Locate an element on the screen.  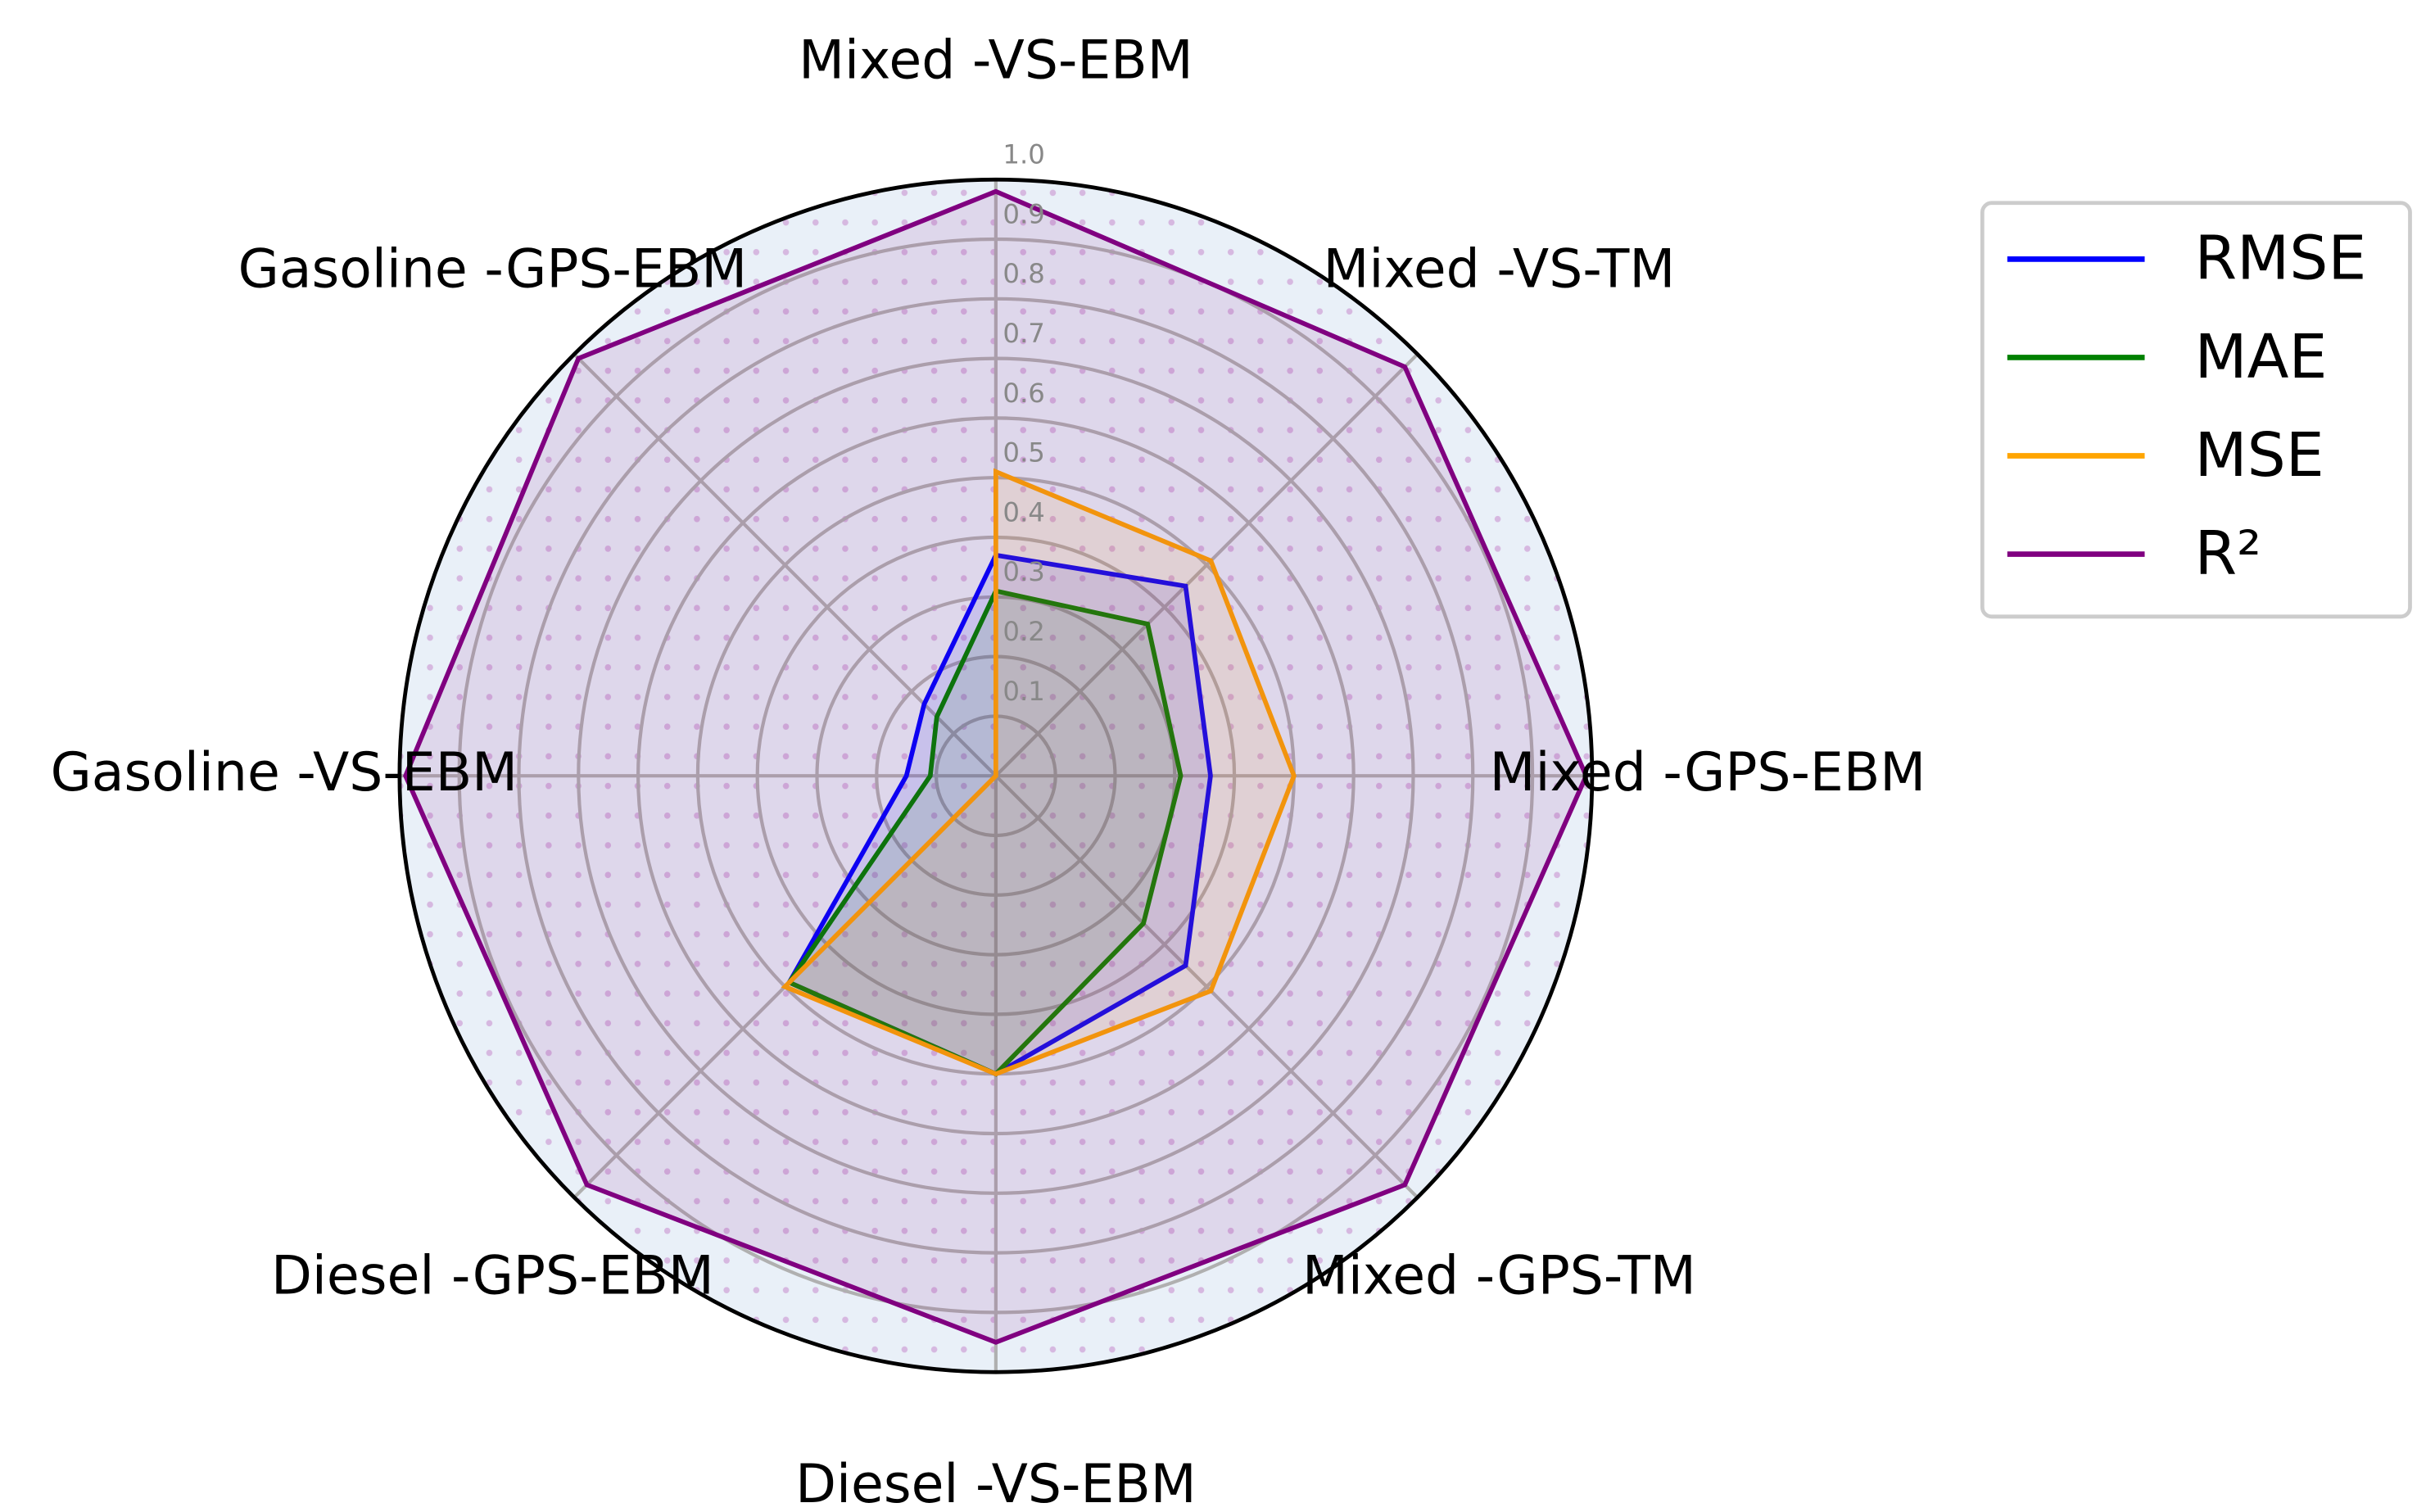
legend: RMSE MAE MSE R² is located at coordinates (2196, 410).